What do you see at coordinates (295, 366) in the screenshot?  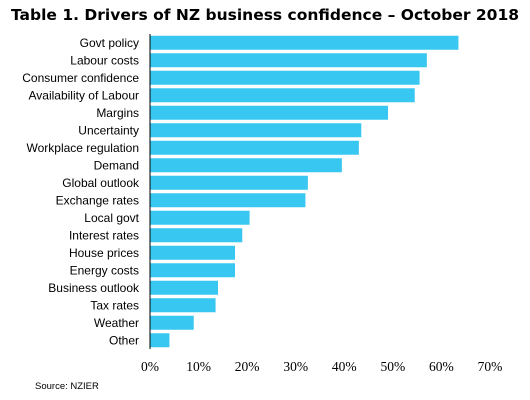 I see `x-tick-label: 30%` at bounding box center [295, 366].